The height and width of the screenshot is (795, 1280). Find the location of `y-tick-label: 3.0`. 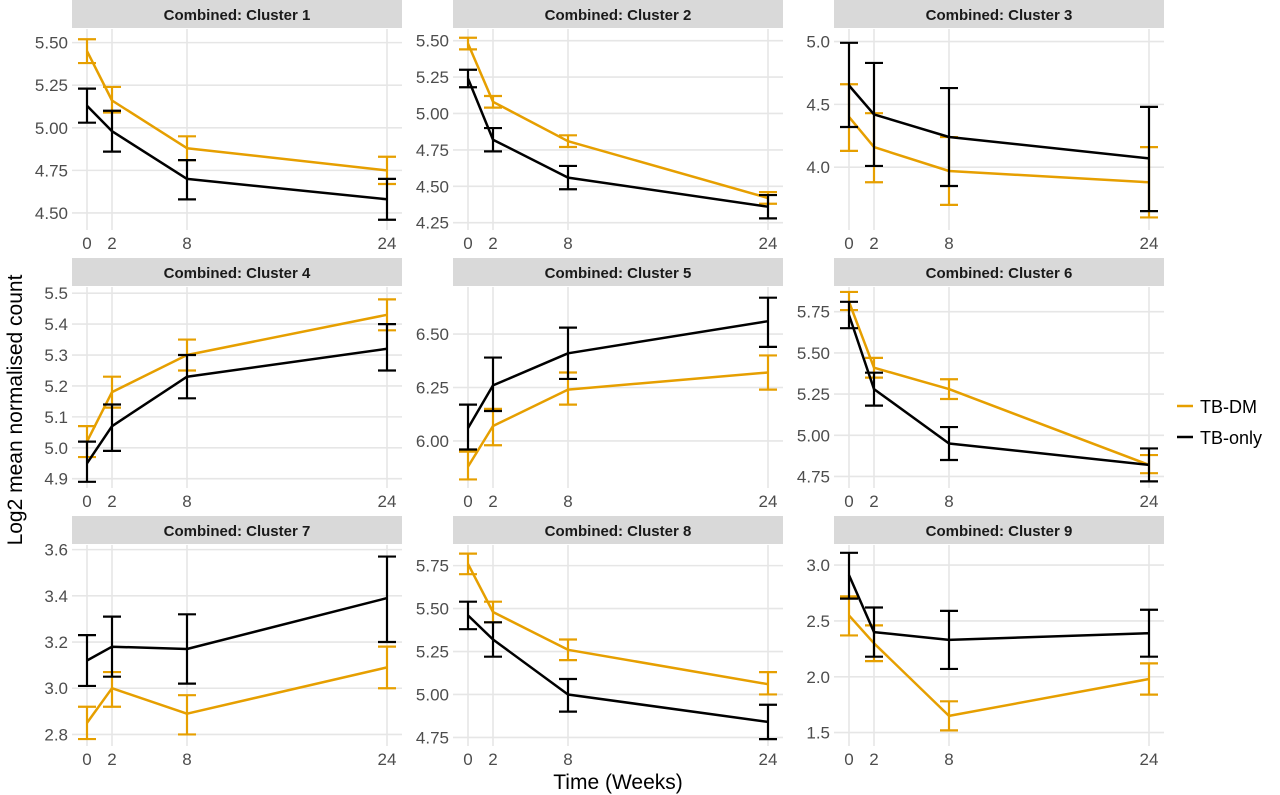

y-tick-label: 3.0 is located at coordinates (56, 688).